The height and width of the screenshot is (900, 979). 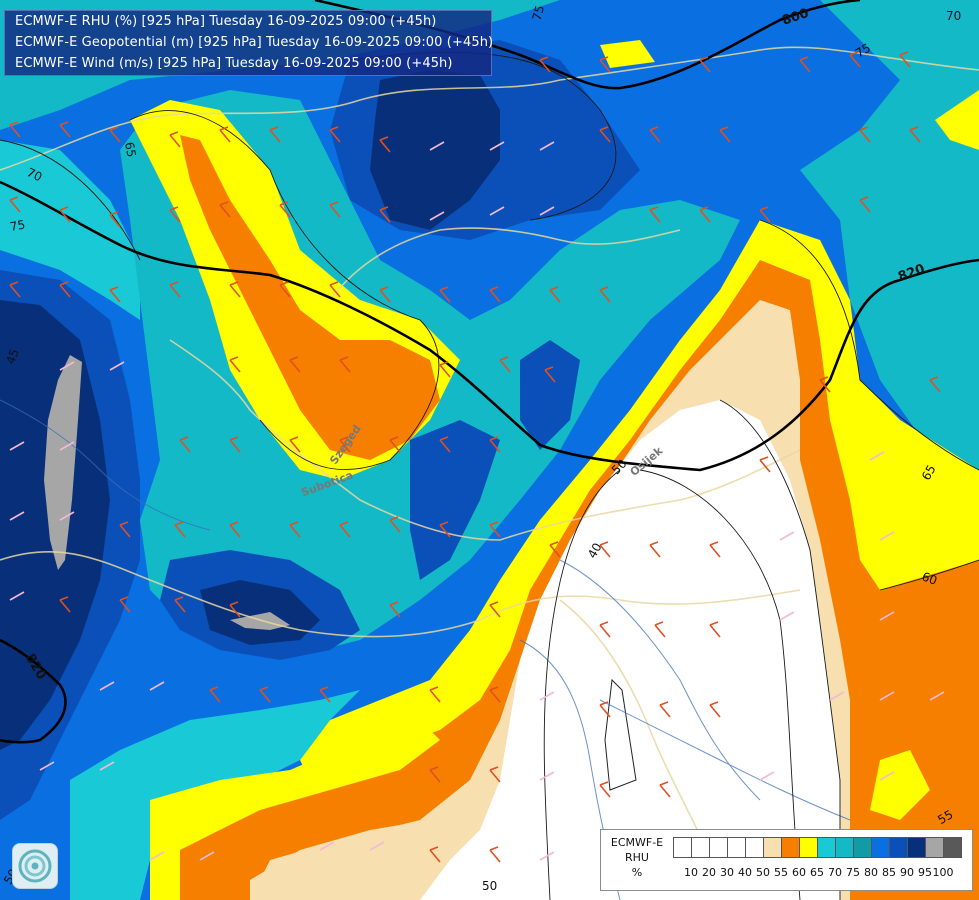 I want to click on contour-label: 40, so click(x=595, y=550).